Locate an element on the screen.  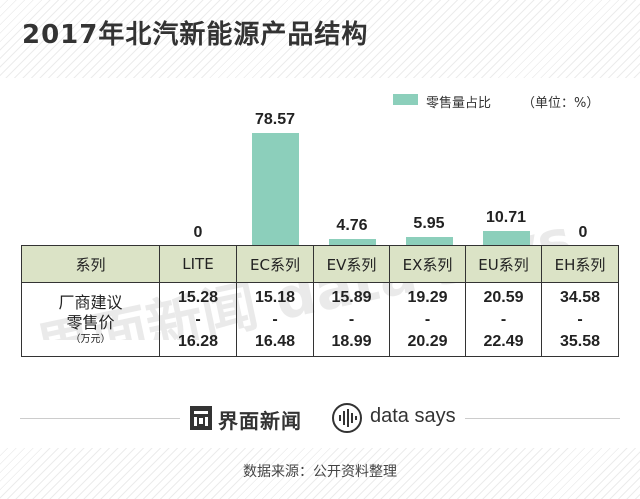
price-low: 19.29 is located at coordinates (427, 297).